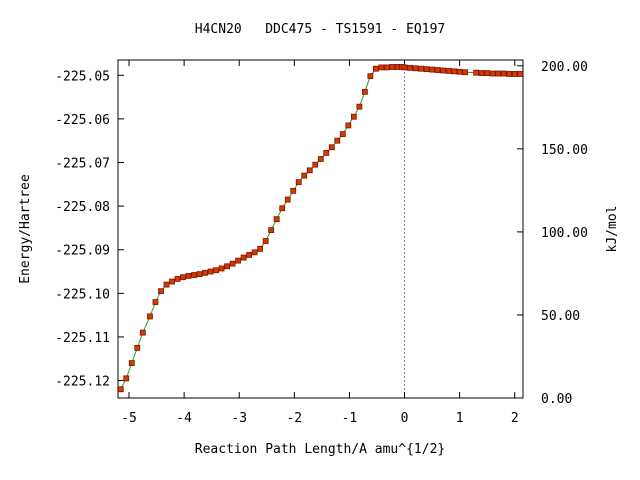 This screenshot has height=480, width=640. Describe the element at coordinates (350, 418) in the screenshot. I see `x-tick-label: -1` at that location.